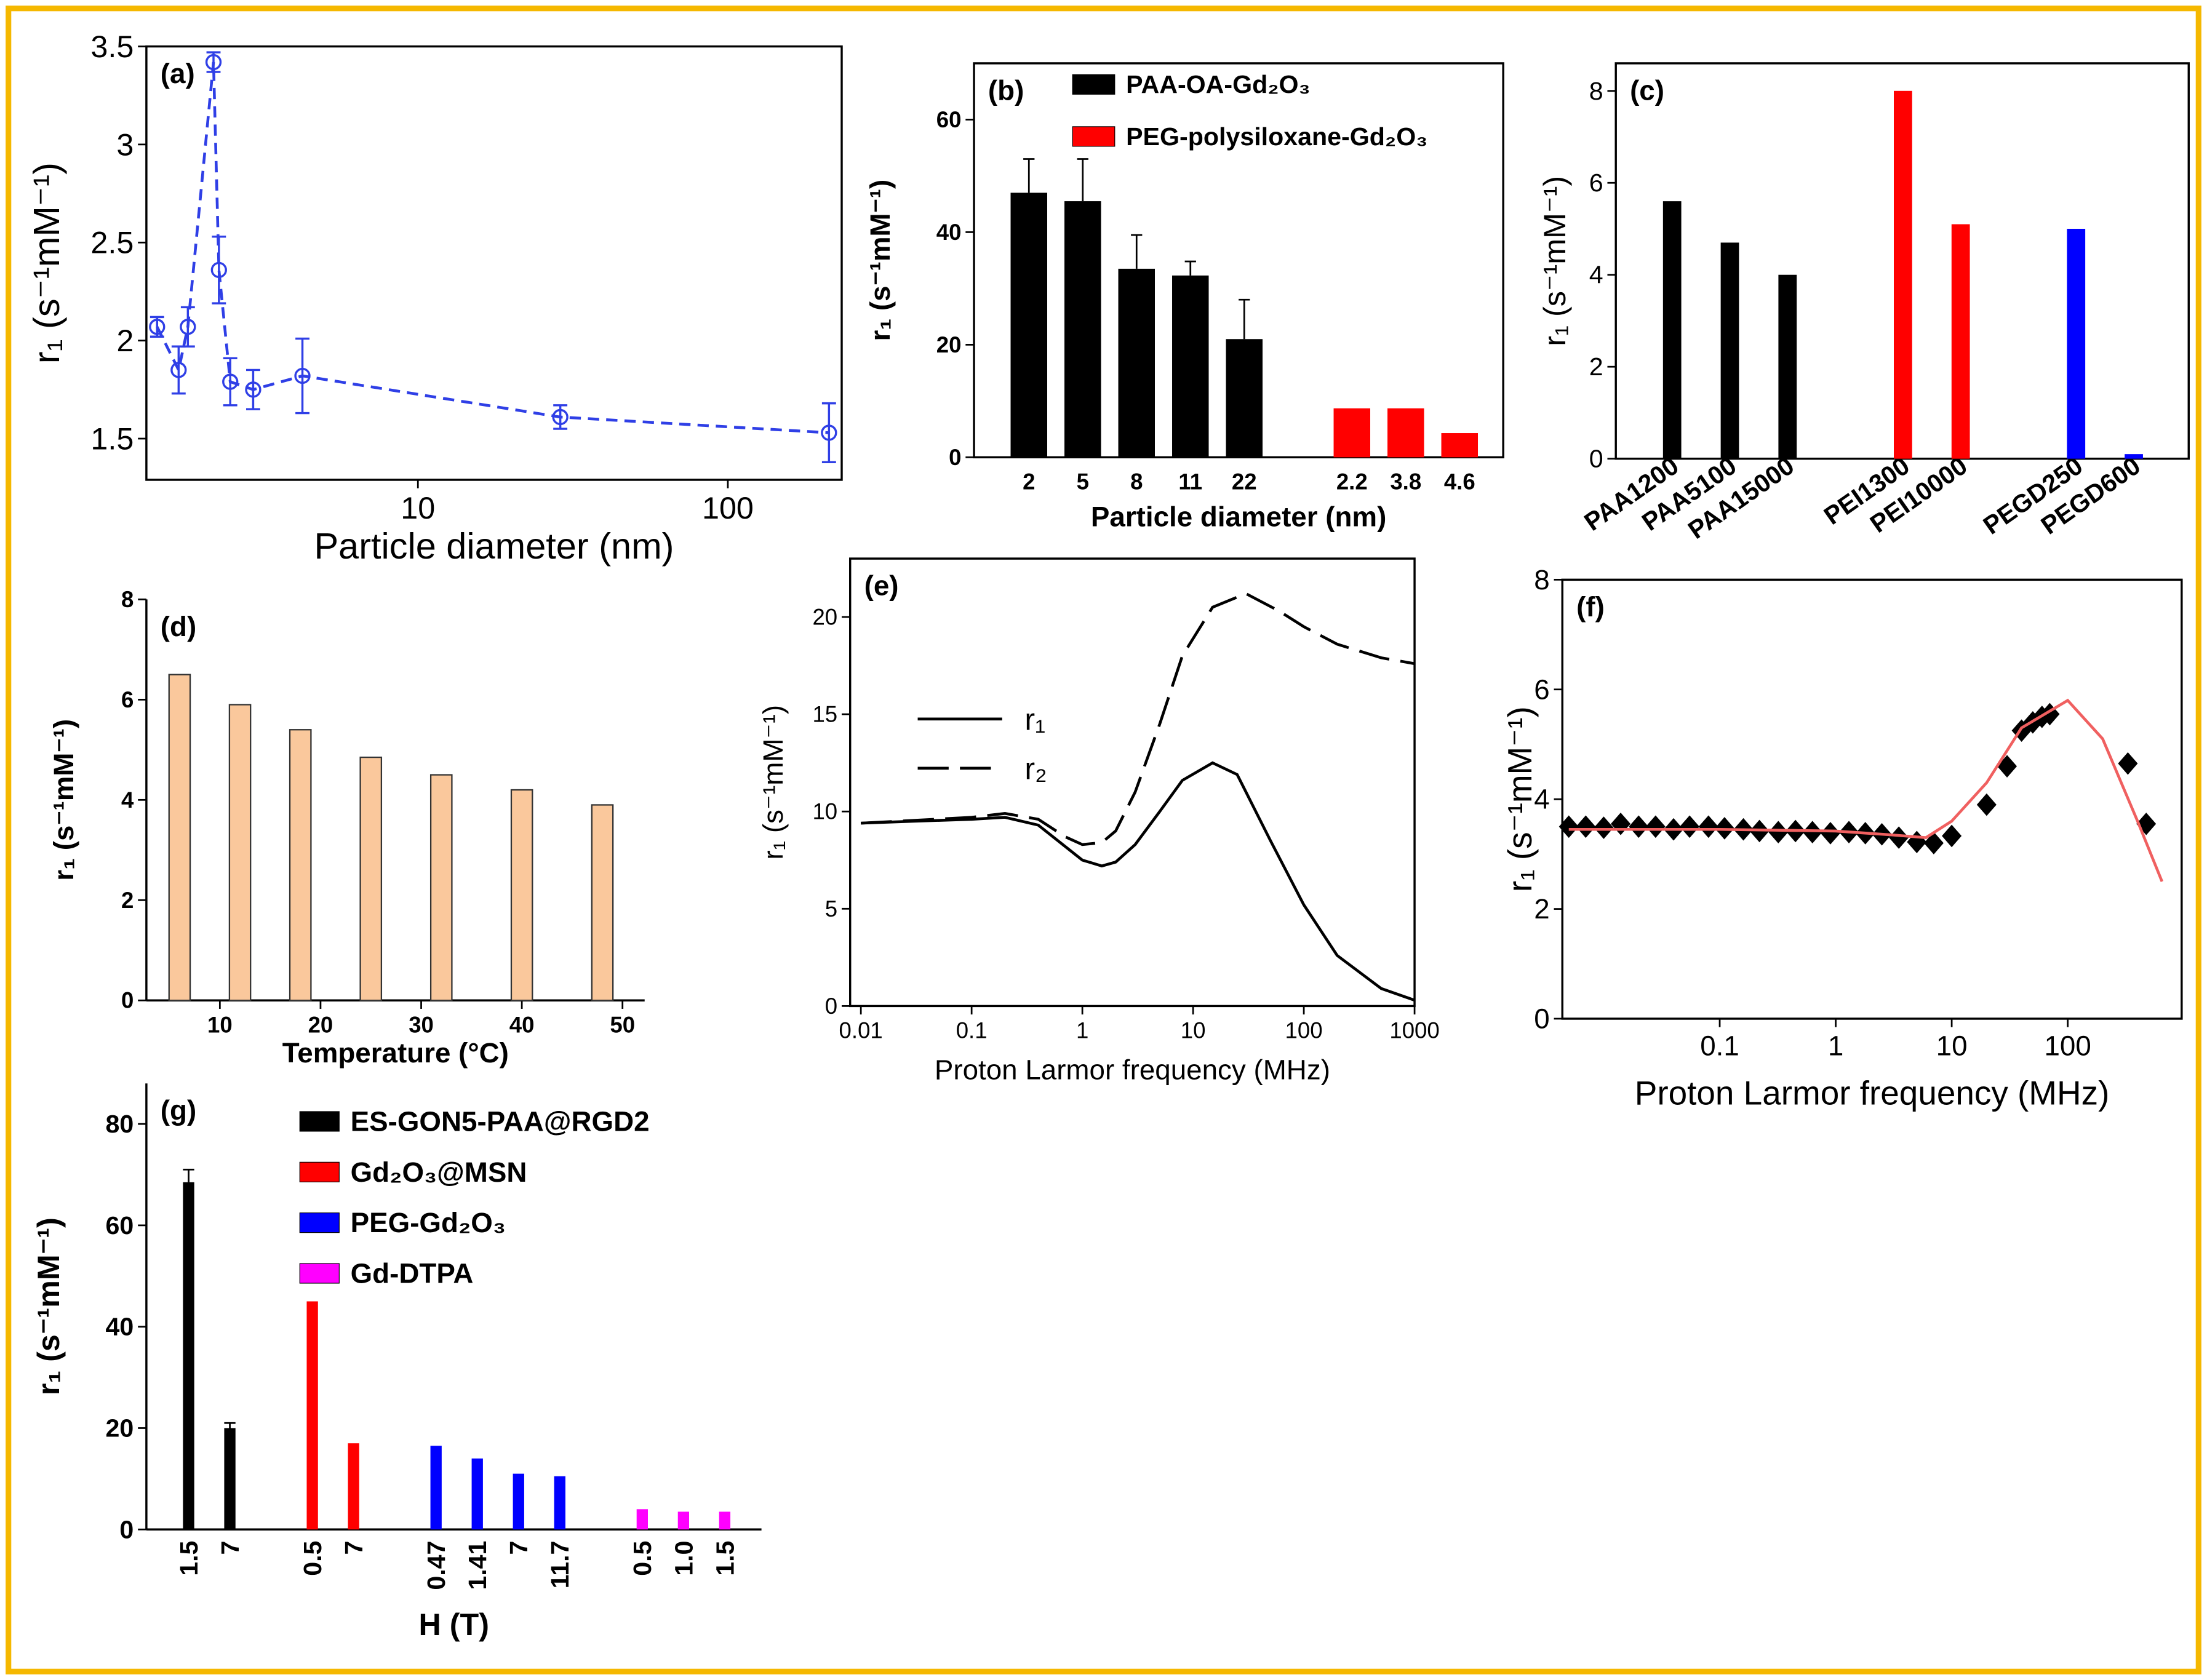 The image size is (2207, 1680). Describe the element at coordinates (1647, 90) in the screenshot. I see `panel-label: (c)` at that location.